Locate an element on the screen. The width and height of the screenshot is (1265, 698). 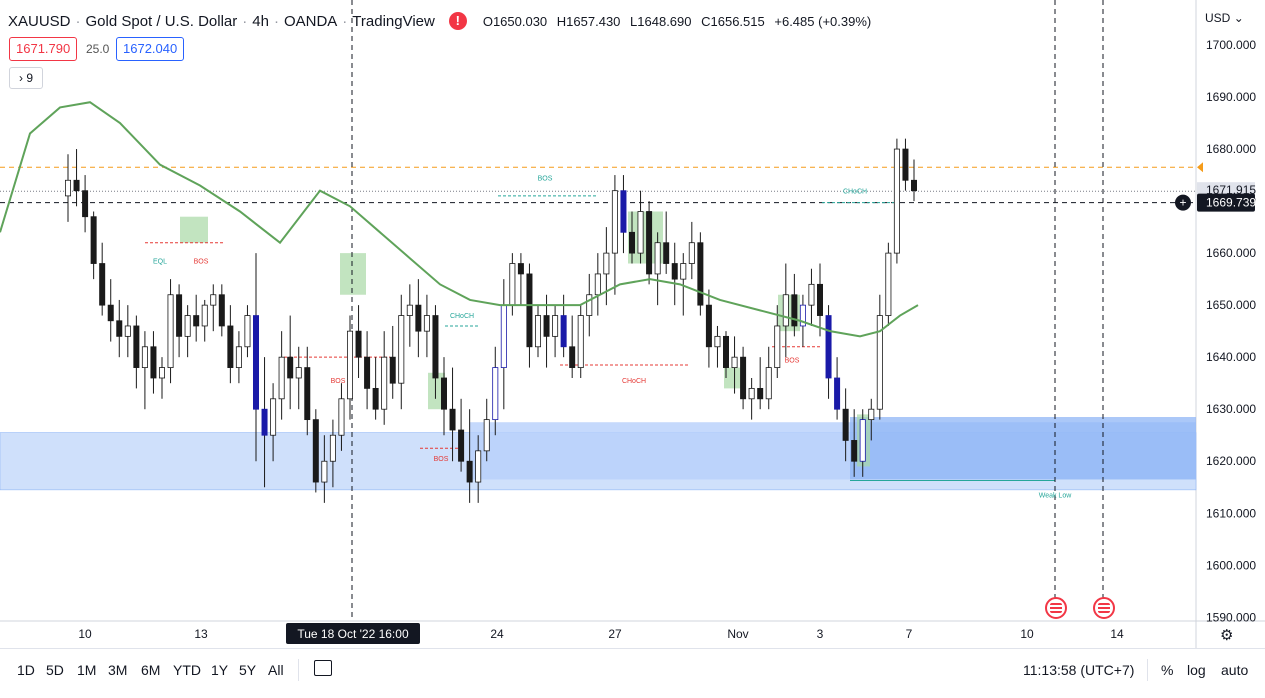
range-5y: 5Y is located at coordinates (248, 670).